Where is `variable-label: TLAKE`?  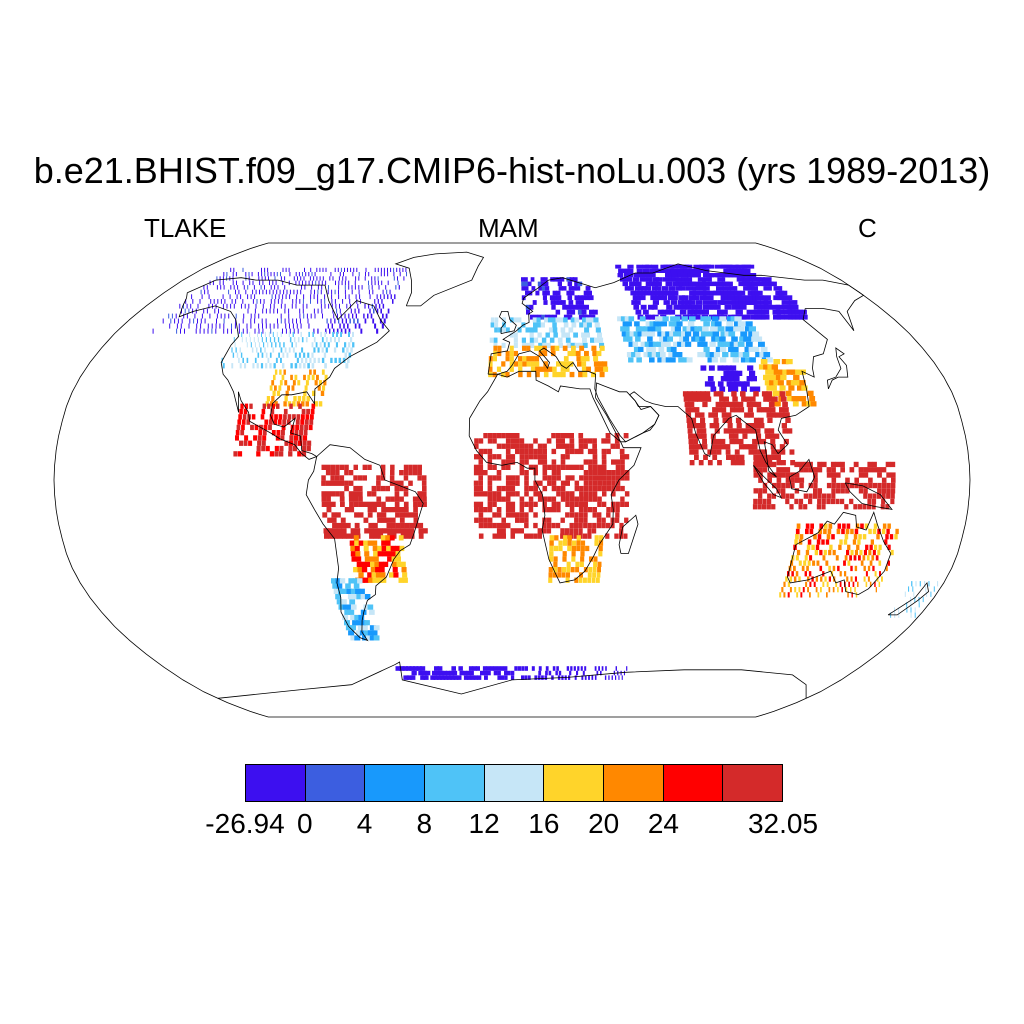 variable-label: TLAKE is located at coordinates (185, 228).